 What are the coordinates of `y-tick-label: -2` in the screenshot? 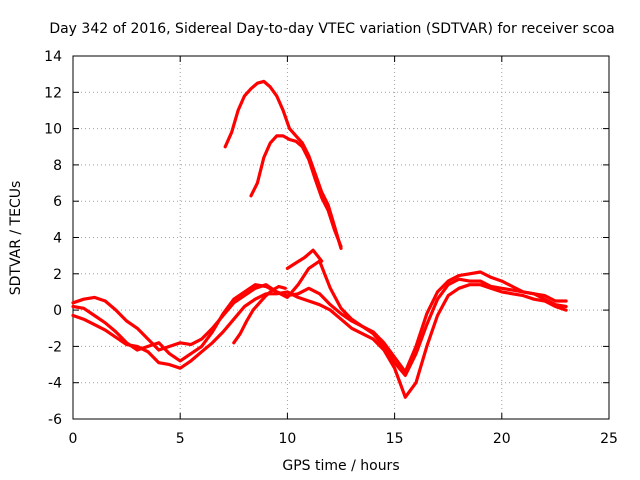 It's located at (55, 347).